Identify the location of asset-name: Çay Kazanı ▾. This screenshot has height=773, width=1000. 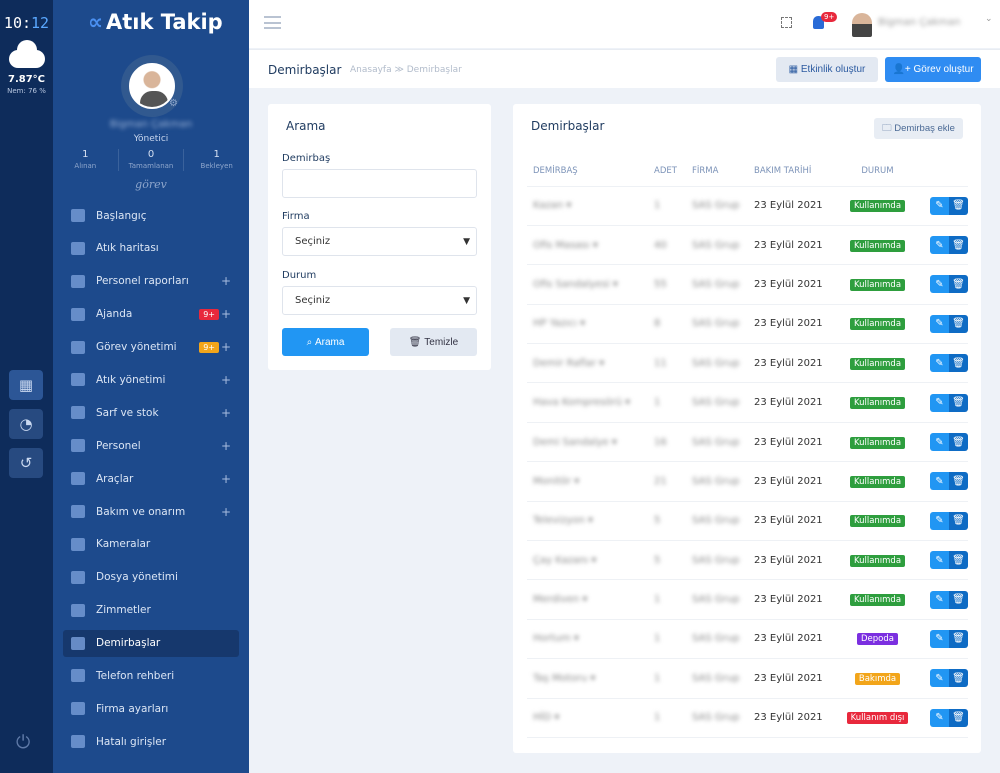
(590, 560).